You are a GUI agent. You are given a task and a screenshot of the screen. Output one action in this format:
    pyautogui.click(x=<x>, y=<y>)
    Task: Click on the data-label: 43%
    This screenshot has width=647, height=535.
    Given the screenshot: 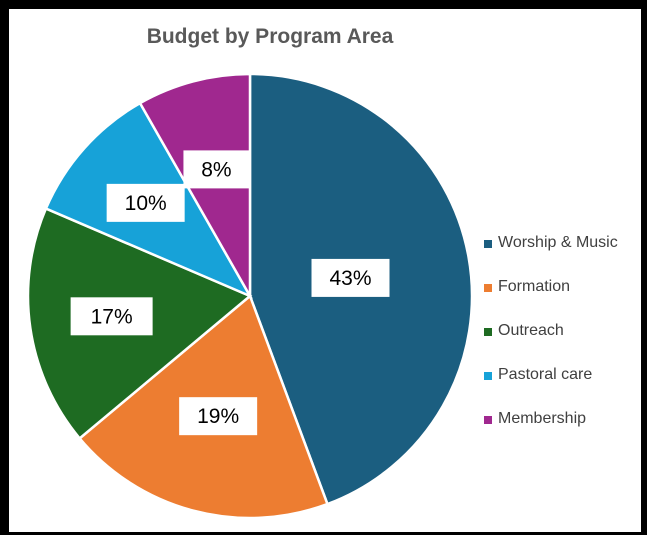 What is the action you would take?
    pyautogui.click(x=350, y=278)
    